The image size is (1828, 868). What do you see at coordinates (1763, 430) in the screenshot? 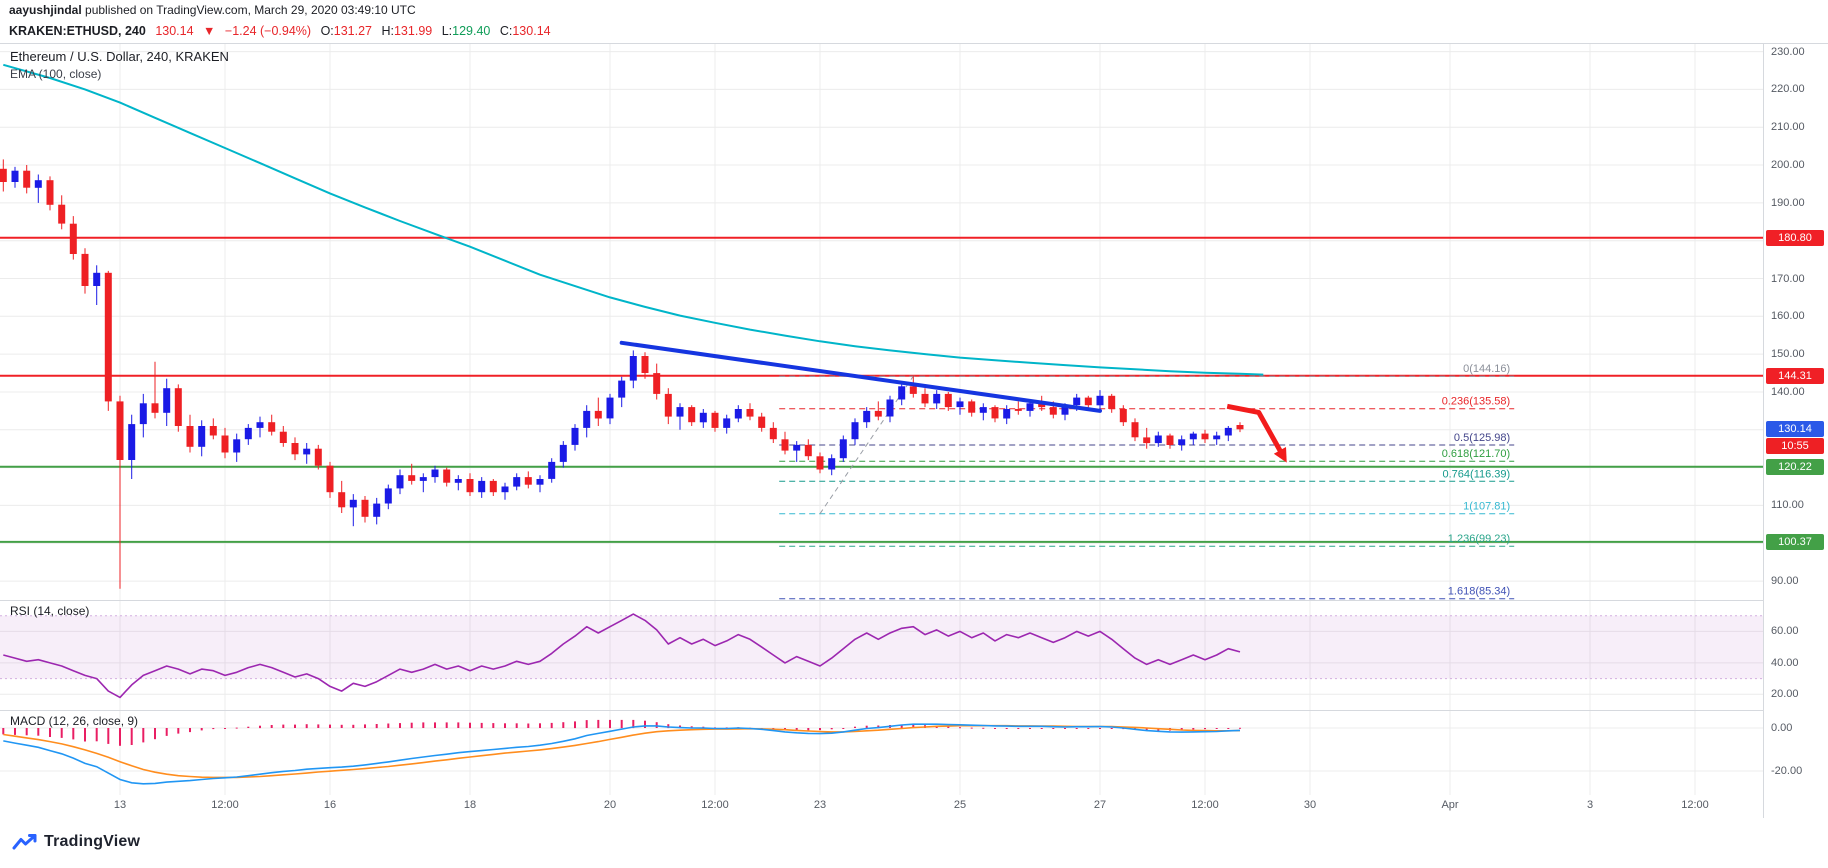
I see `price-axis-border` at bounding box center [1763, 430].